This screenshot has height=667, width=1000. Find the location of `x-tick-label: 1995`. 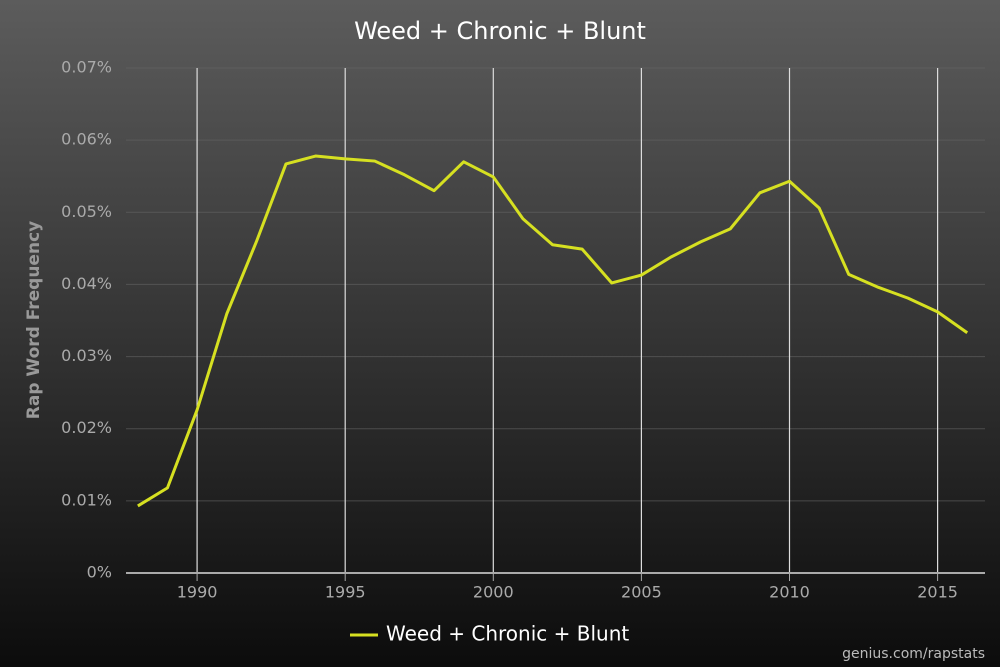

x-tick-label: 1995 is located at coordinates (345, 592).